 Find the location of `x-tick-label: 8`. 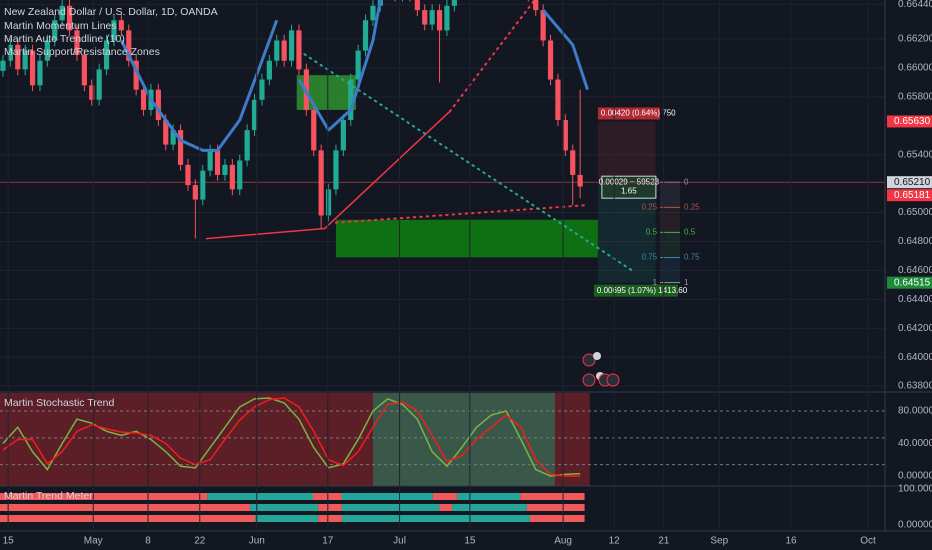

x-tick-label: 8 is located at coordinates (148, 541).